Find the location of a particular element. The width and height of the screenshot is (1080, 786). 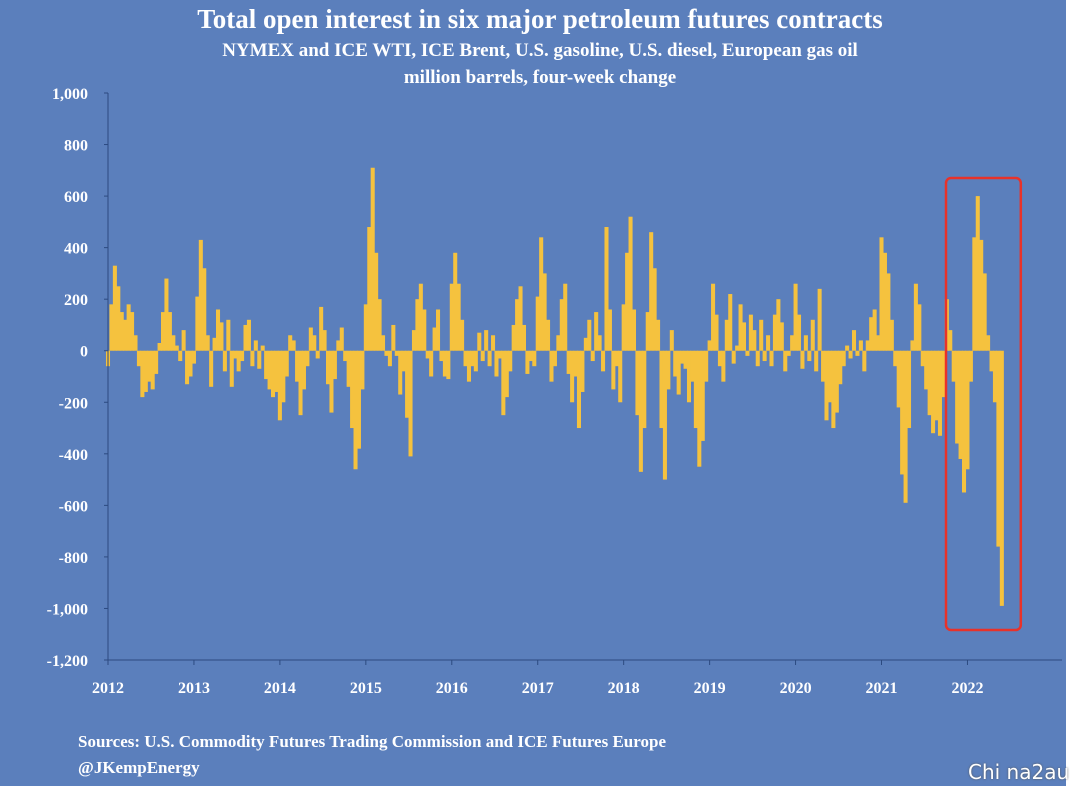

x-tick-label: 2018 is located at coordinates (624, 688).